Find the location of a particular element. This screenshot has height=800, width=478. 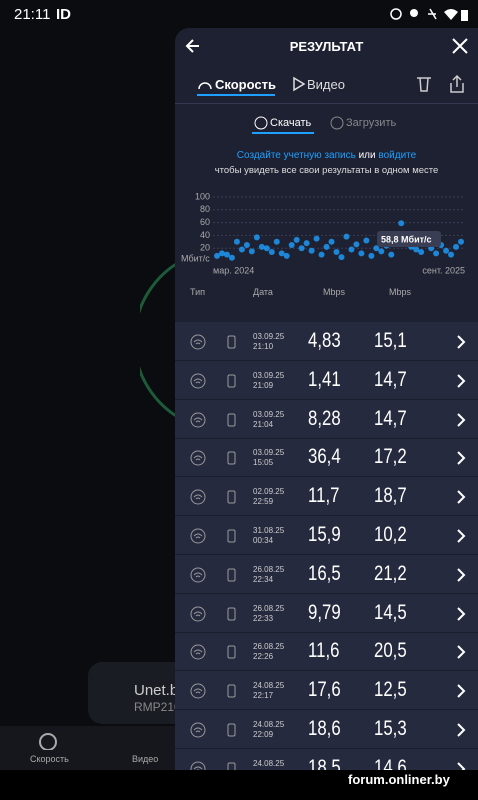

download: 9,79 is located at coordinates (324, 612).